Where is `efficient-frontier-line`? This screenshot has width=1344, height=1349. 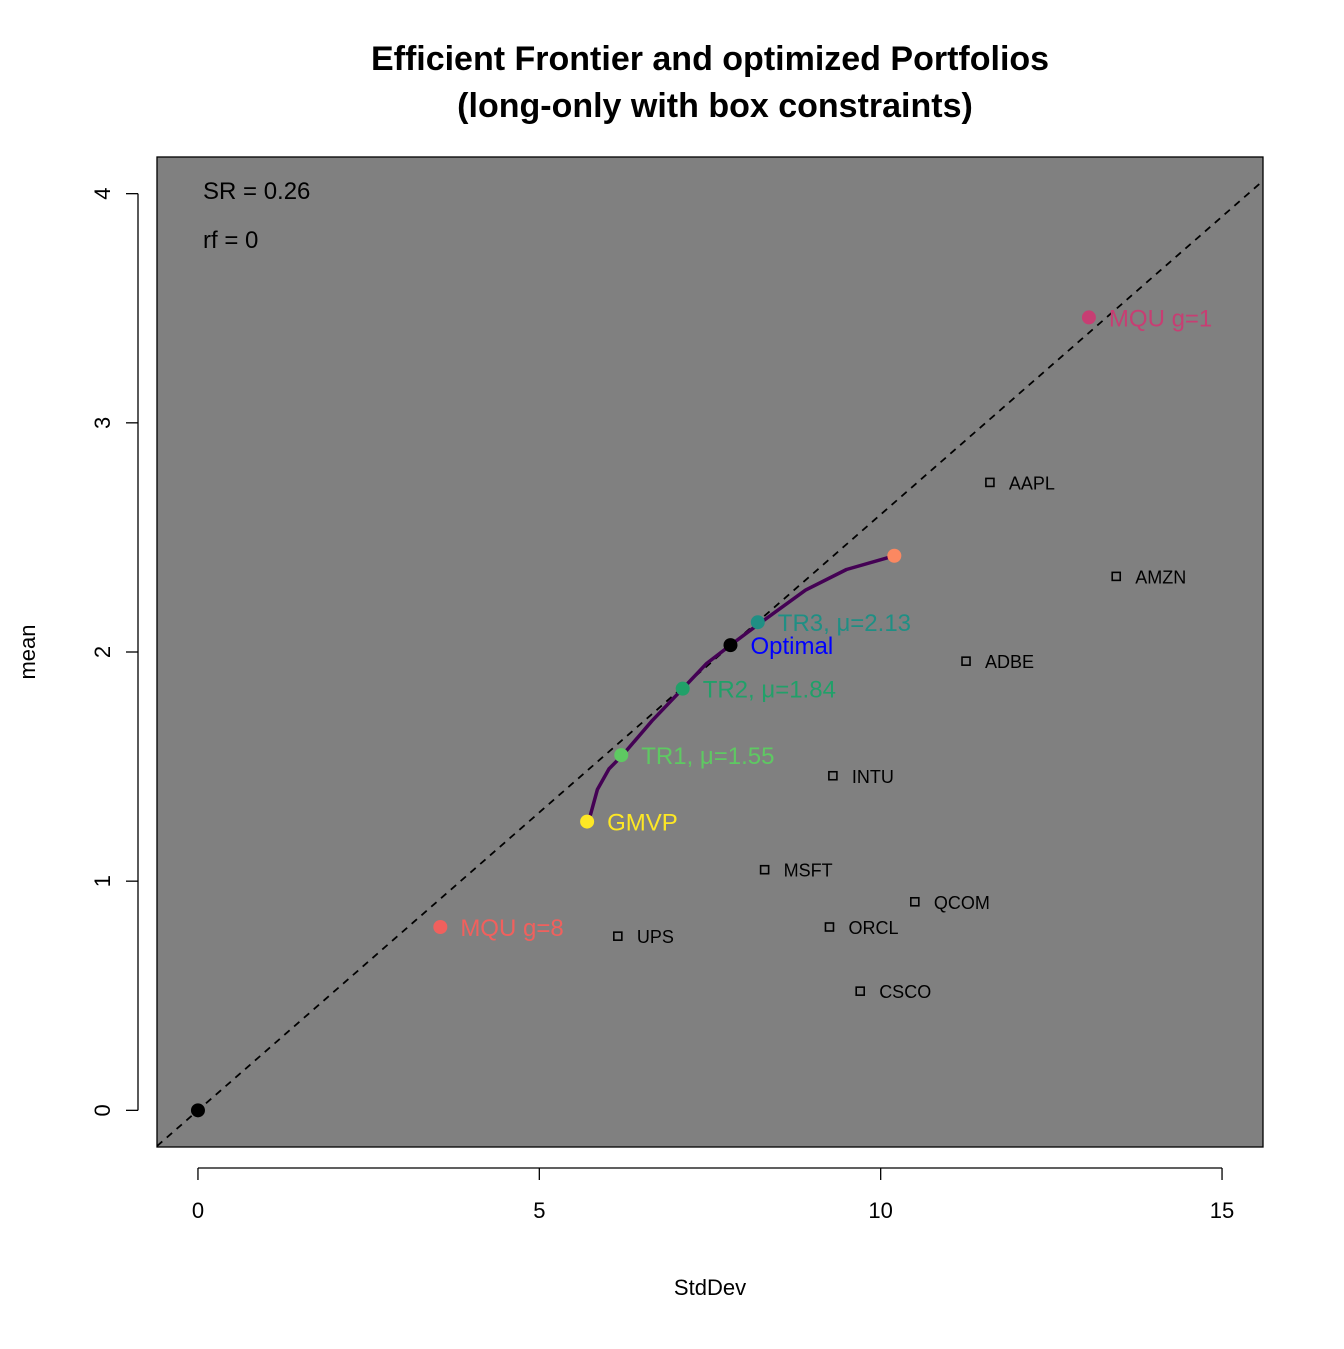
efficient-frontier-line is located at coordinates (742, 685).